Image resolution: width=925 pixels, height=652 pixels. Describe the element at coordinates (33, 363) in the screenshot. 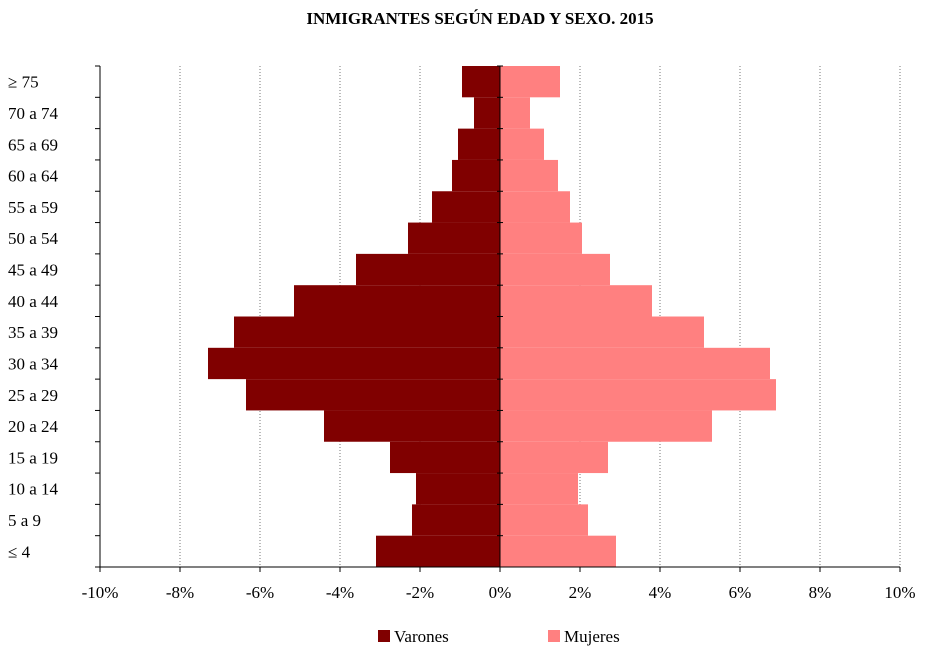

I see `y-tick-label: 30 a 34` at that location.